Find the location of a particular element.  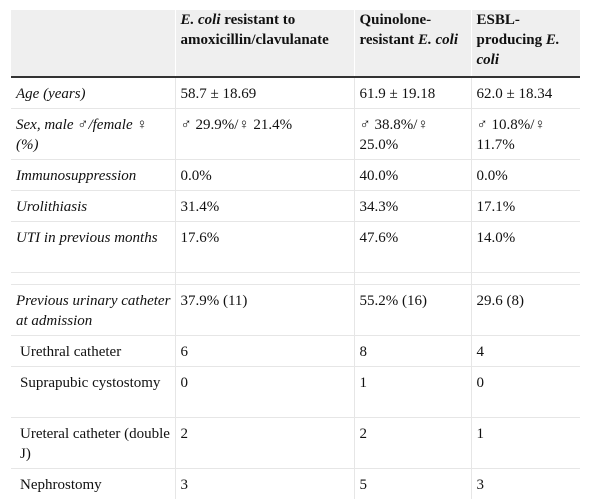

cell-amox-clav: 0 is located at coordinates (265, 392).